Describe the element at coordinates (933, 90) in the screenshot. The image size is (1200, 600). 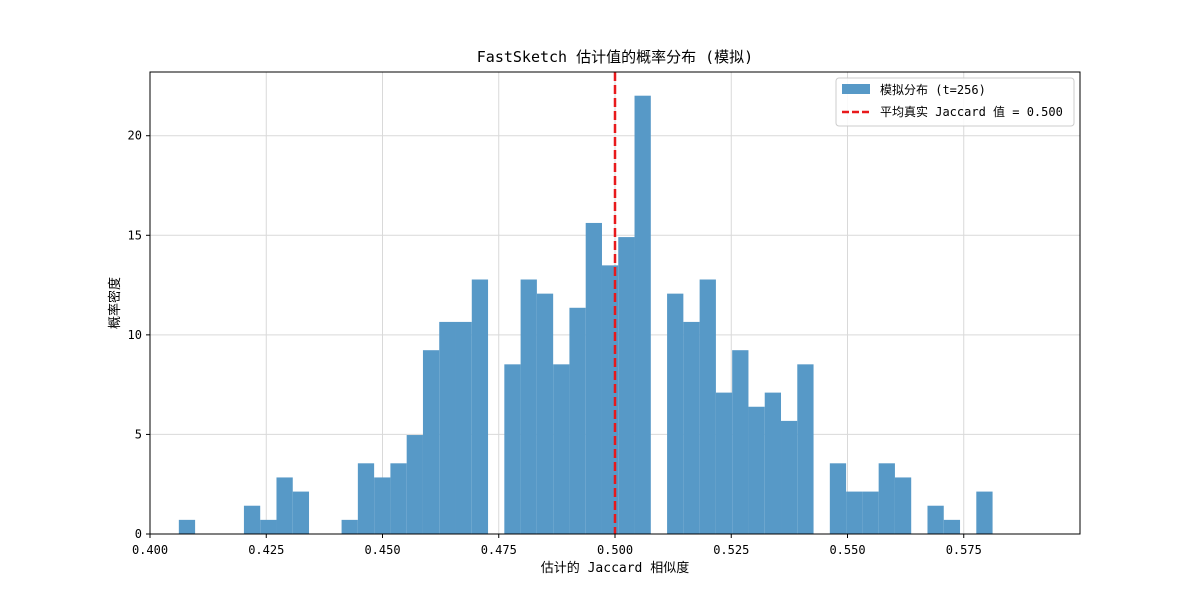
I see `legend-label-distribution: 模拟分布 (t=256)` at that location.